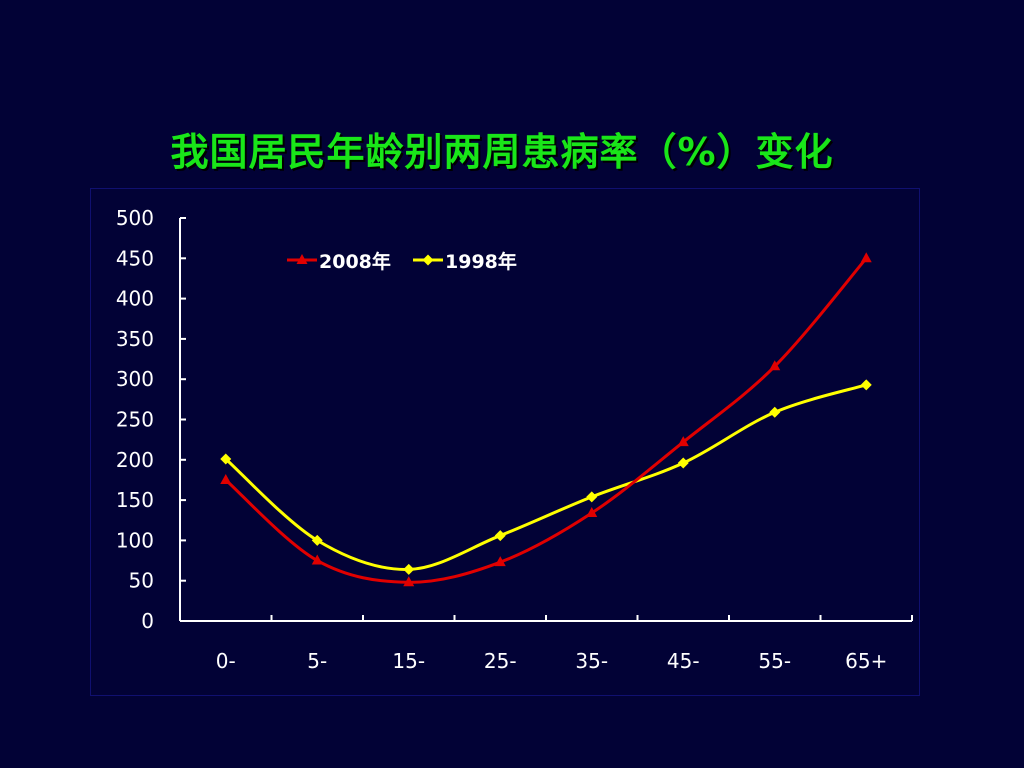 Image resolution: width=1024 pixels, height=768 pixels. What do you see at coordinates (226, 661) in the screenshot?
I see `x-tick-label: 0-` at bounding box center [226, 661].